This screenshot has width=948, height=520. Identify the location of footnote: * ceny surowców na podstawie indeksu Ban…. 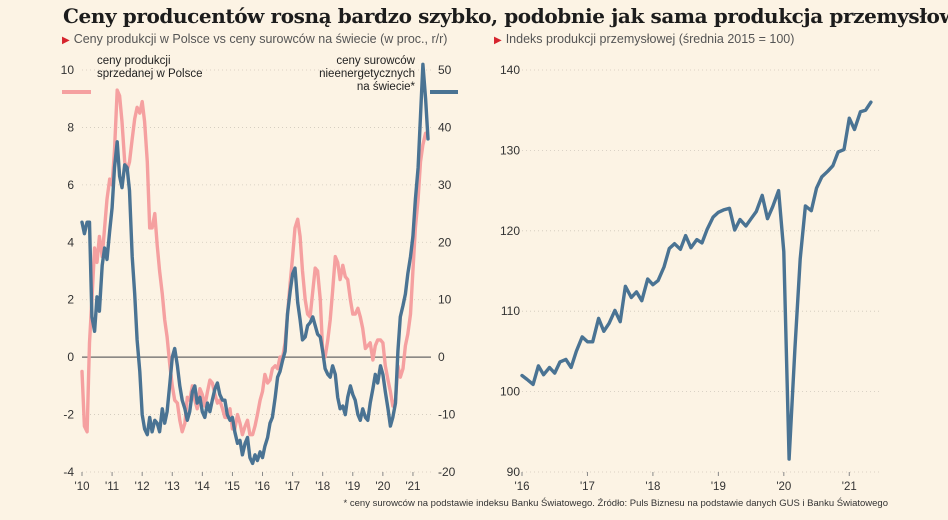
(615, 503).